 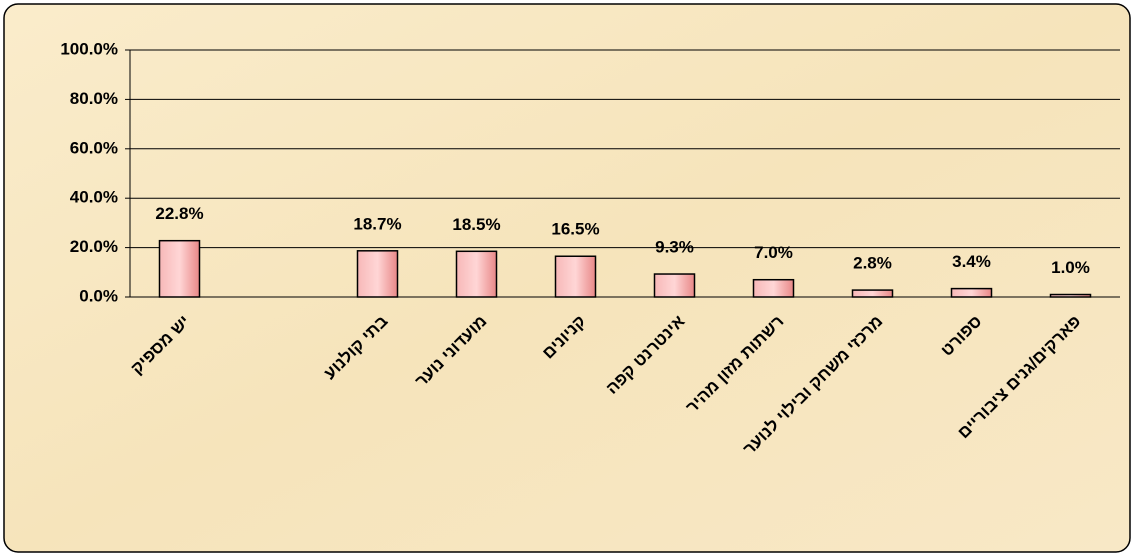 I want to click on value-label: 16.5%, so click(x=575, y=229).